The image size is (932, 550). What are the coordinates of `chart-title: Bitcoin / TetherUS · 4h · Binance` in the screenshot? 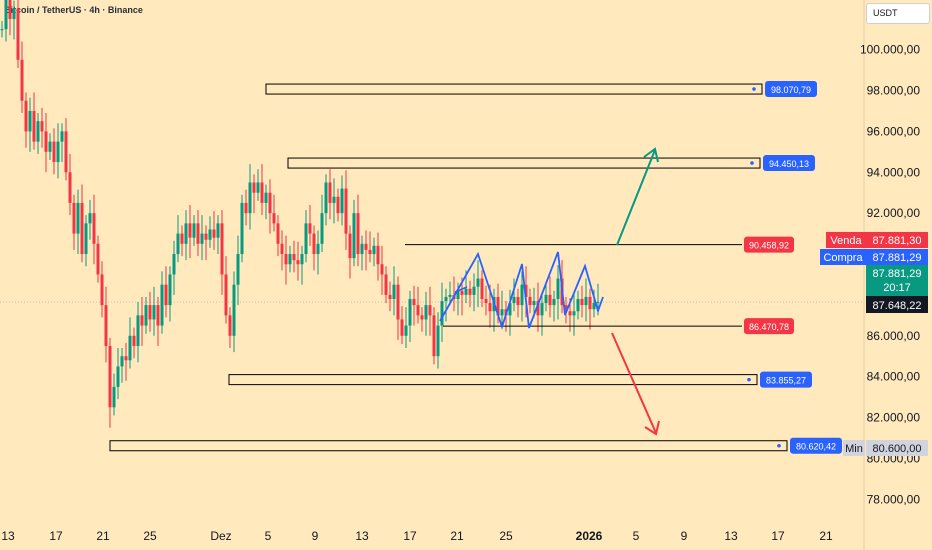 It's located at (73, 10).